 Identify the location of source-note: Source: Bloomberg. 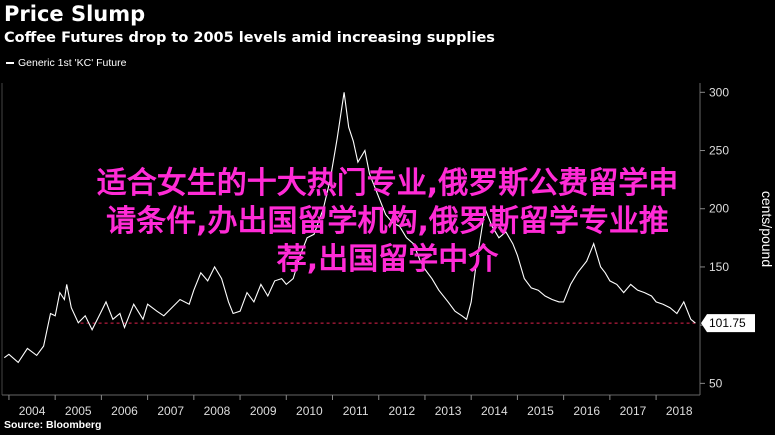
(53, 425).